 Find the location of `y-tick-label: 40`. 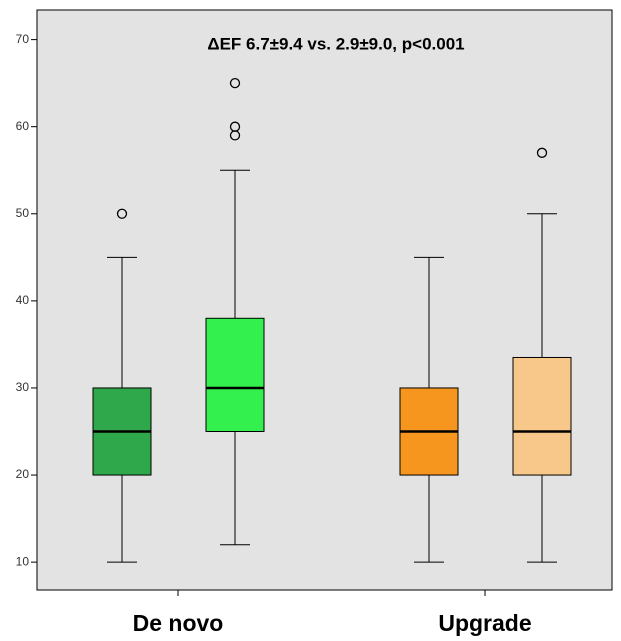

y-tick-label: 40 is located at coordinates (23, 300).